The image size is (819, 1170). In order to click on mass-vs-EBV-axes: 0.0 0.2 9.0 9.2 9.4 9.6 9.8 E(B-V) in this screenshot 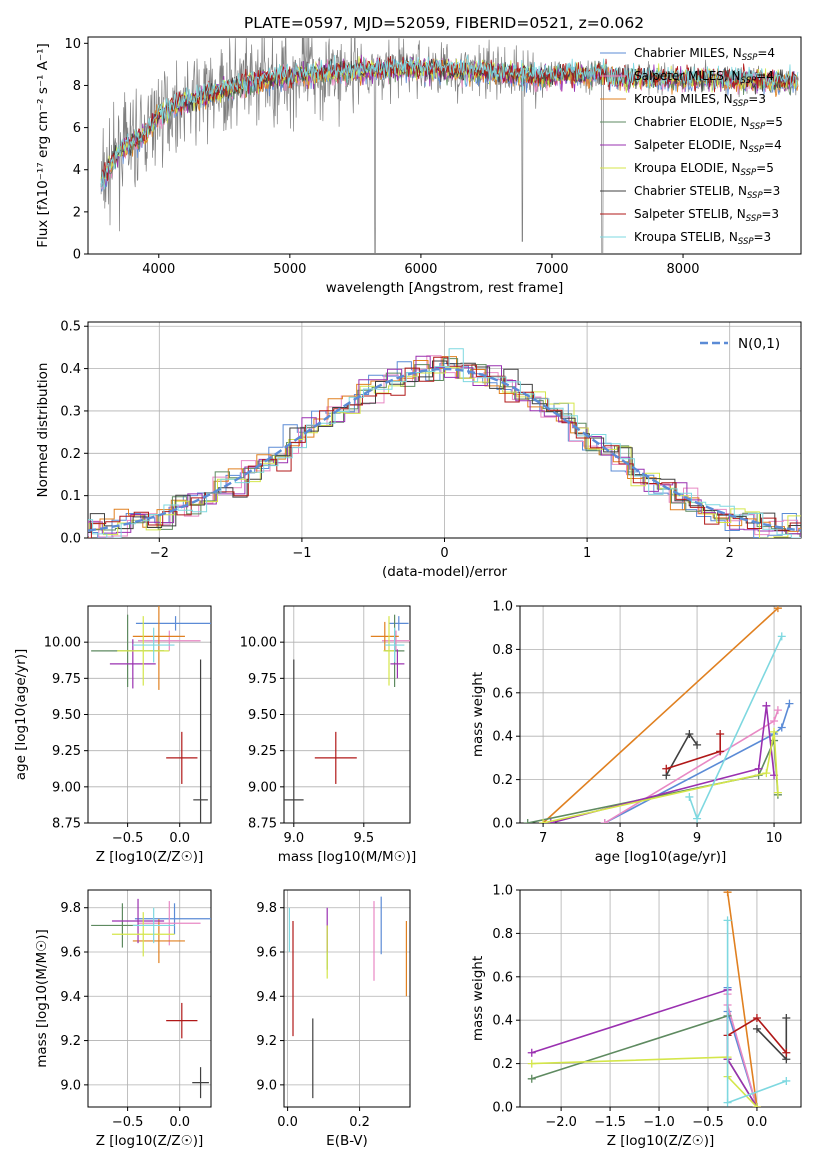, I will do `click(333, 1019)`.